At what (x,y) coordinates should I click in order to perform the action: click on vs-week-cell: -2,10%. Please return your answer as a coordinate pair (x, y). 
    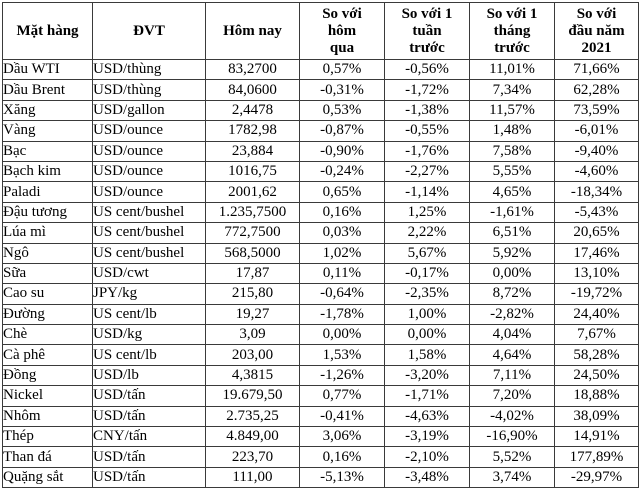
    Looking at the image, I should click on (427, 457).